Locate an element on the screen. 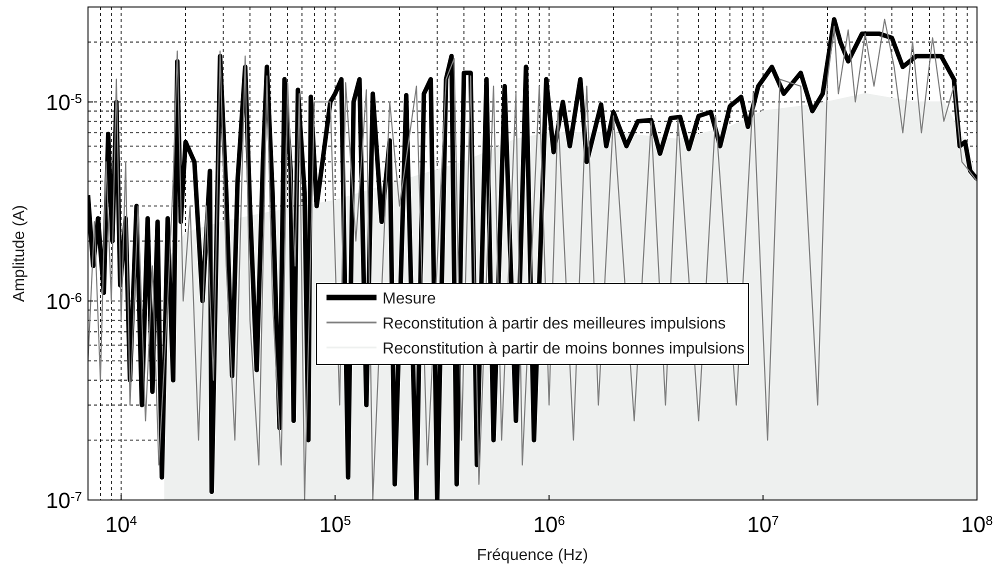  y-tick-label: 10$^{-5}$ is located at coordinates (64, 102).